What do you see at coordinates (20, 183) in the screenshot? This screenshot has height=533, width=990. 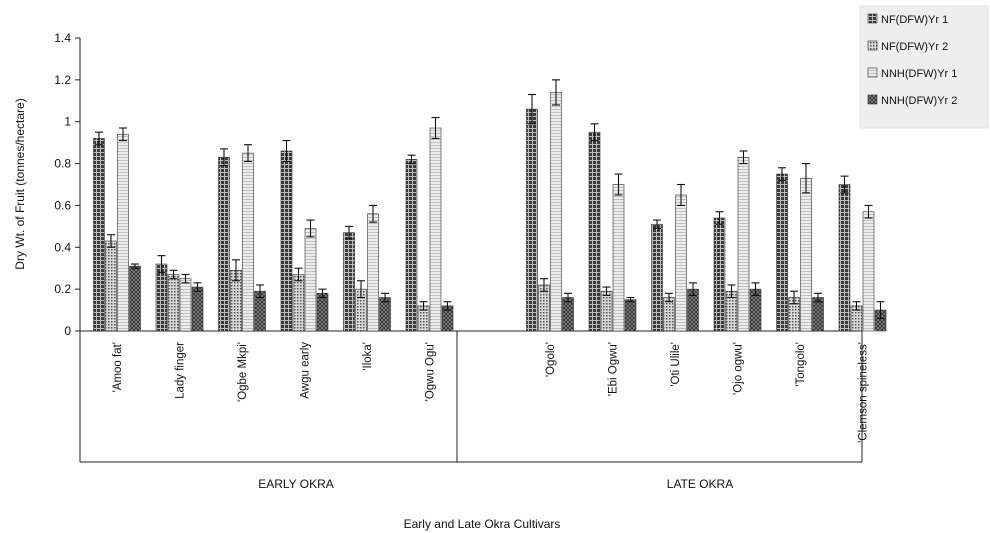 I see `y-axis-title: Dry Wt. of Fruit (tonnes/hectare)` at bounding box center [20, 183].